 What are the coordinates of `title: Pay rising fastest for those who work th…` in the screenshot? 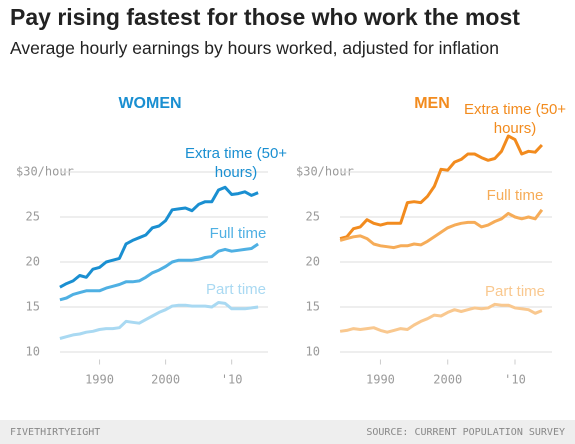 It's located at (265, 17).